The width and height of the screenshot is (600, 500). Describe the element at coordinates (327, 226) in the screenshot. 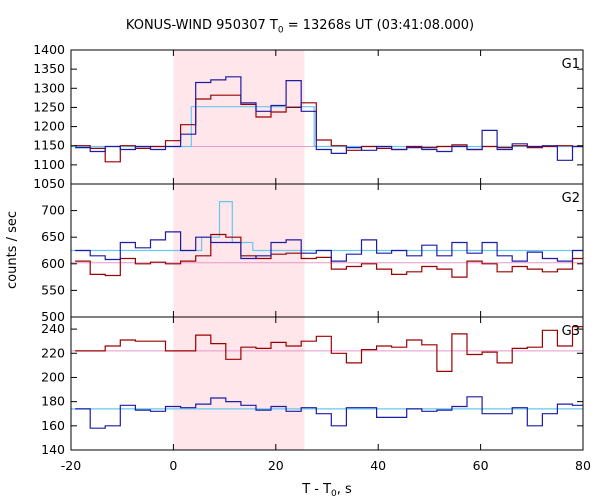

I see `g2-step-model` at that location.